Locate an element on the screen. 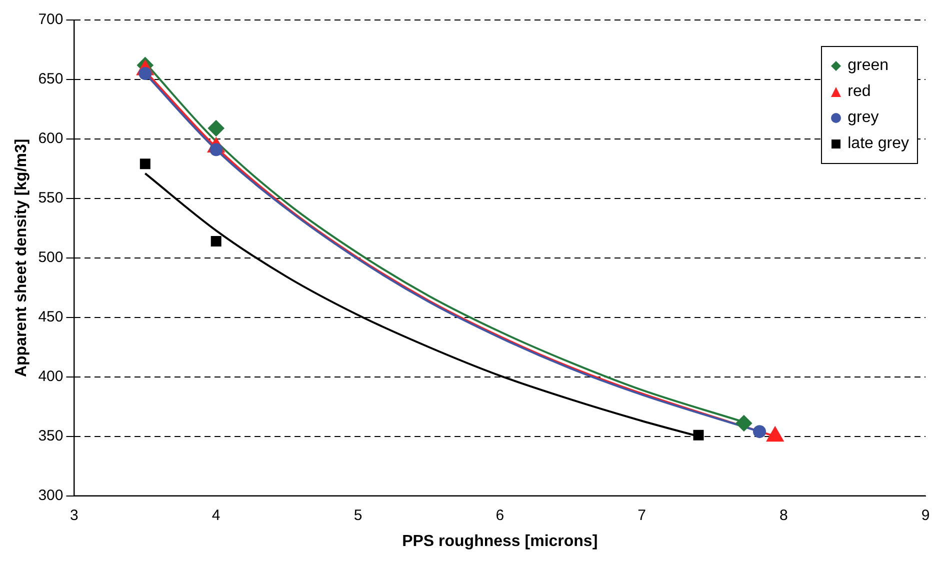 The height and width of the screenshot is (563, 944). x-tick-label: 5 is located at coordinates (358, 515).